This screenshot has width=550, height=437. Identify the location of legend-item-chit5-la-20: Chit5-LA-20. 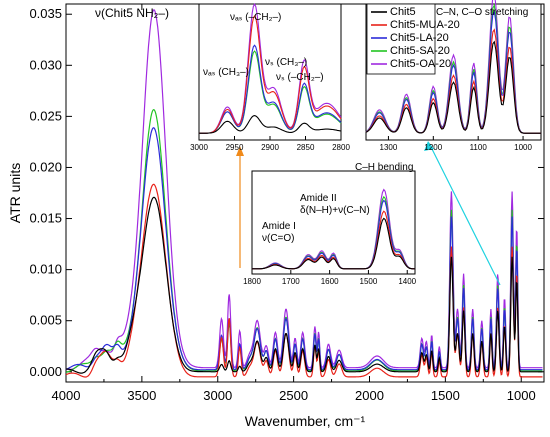
(419, 38).